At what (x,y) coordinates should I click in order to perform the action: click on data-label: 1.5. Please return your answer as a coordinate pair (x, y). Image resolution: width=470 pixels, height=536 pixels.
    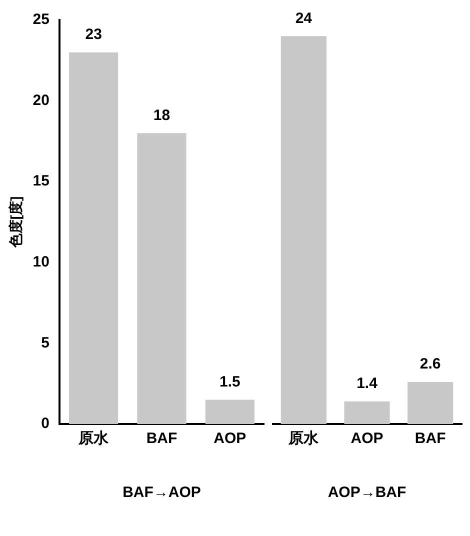
    Looking at the image, I should click on (229, 381).